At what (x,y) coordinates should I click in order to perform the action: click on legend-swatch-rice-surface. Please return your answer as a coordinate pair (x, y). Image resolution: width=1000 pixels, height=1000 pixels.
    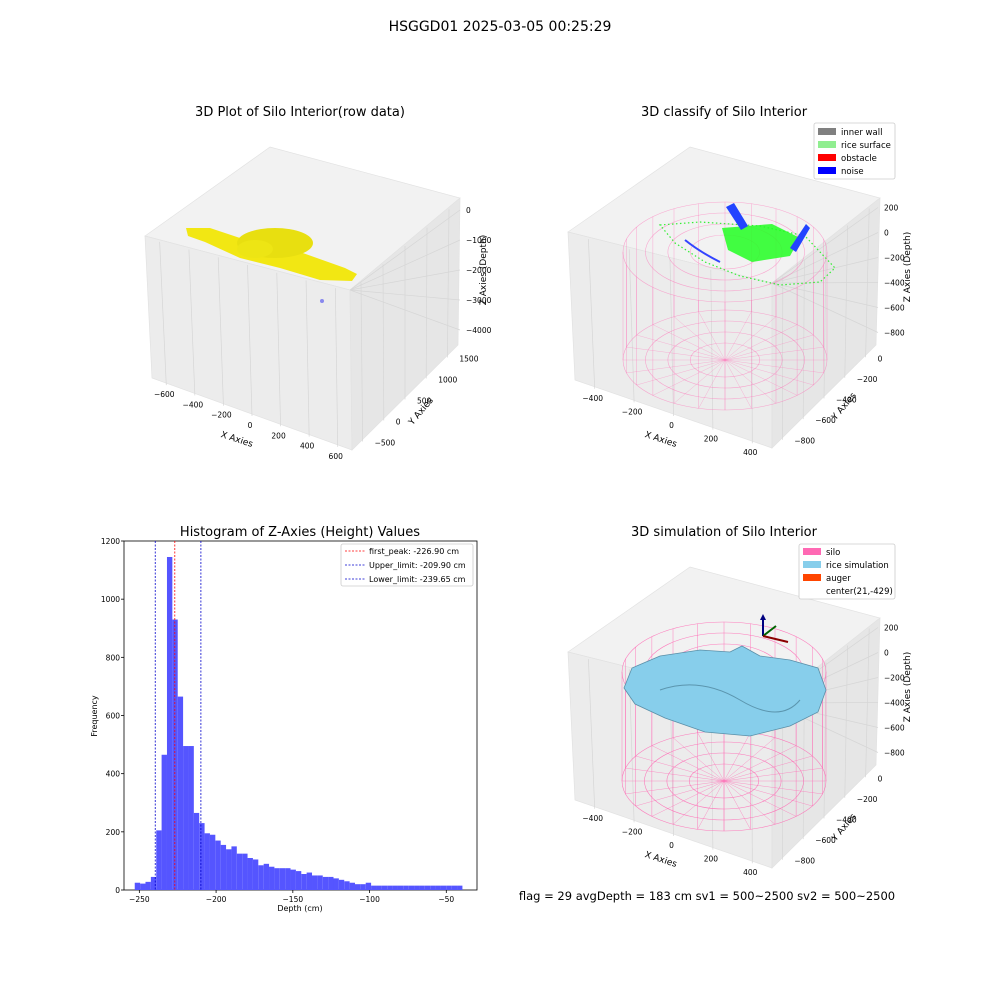
    Looking at the image, I should click on (827, 144).